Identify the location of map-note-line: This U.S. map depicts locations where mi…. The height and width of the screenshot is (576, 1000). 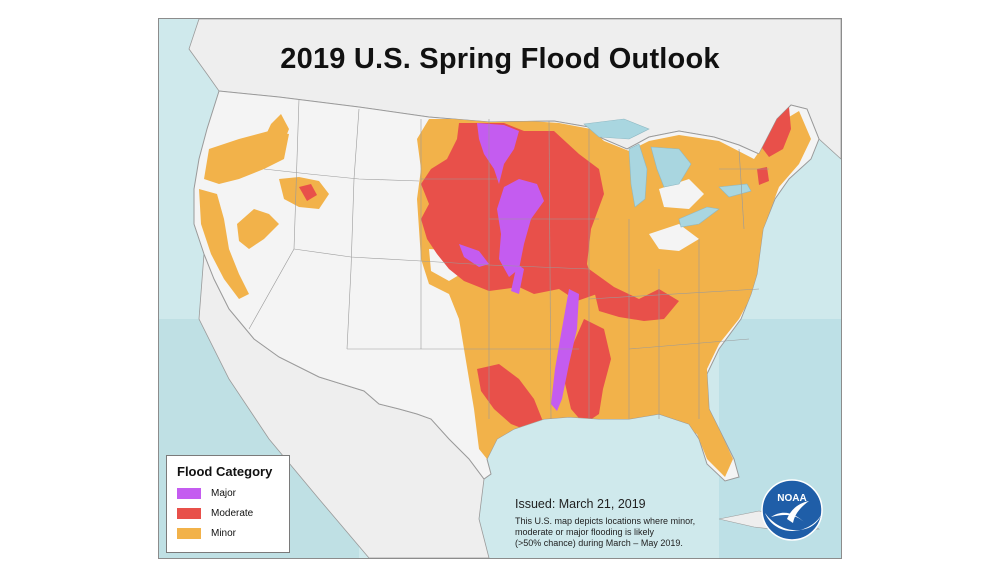
(605, 521).